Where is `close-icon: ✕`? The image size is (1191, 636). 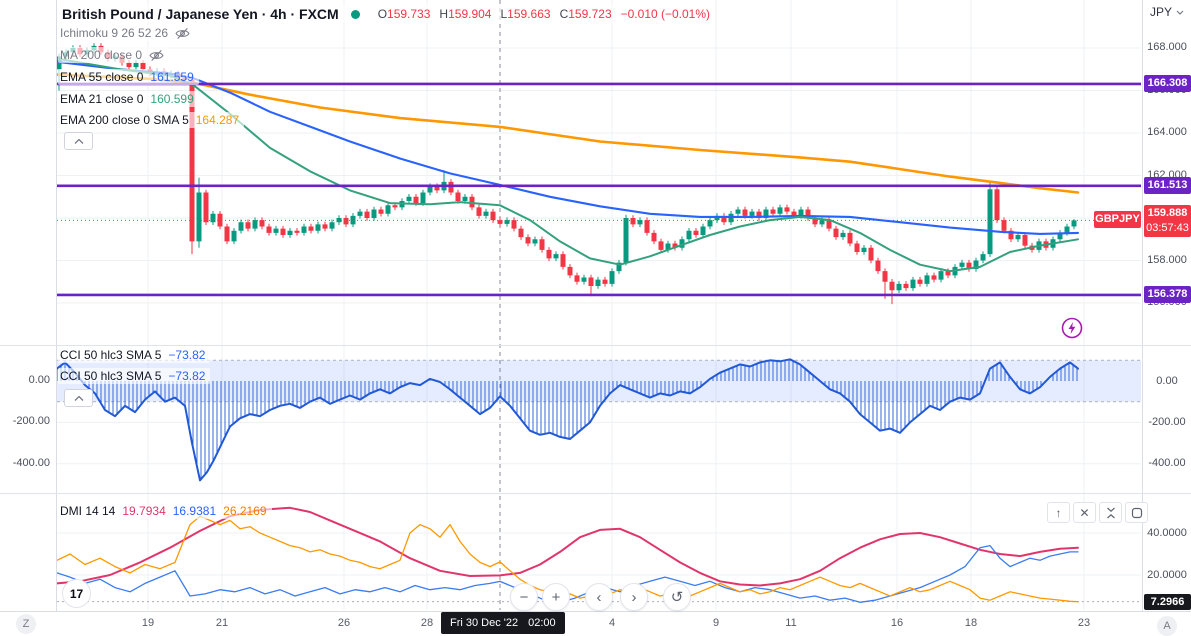
close-icon: ✕ is located at coordinates (1084, 512).